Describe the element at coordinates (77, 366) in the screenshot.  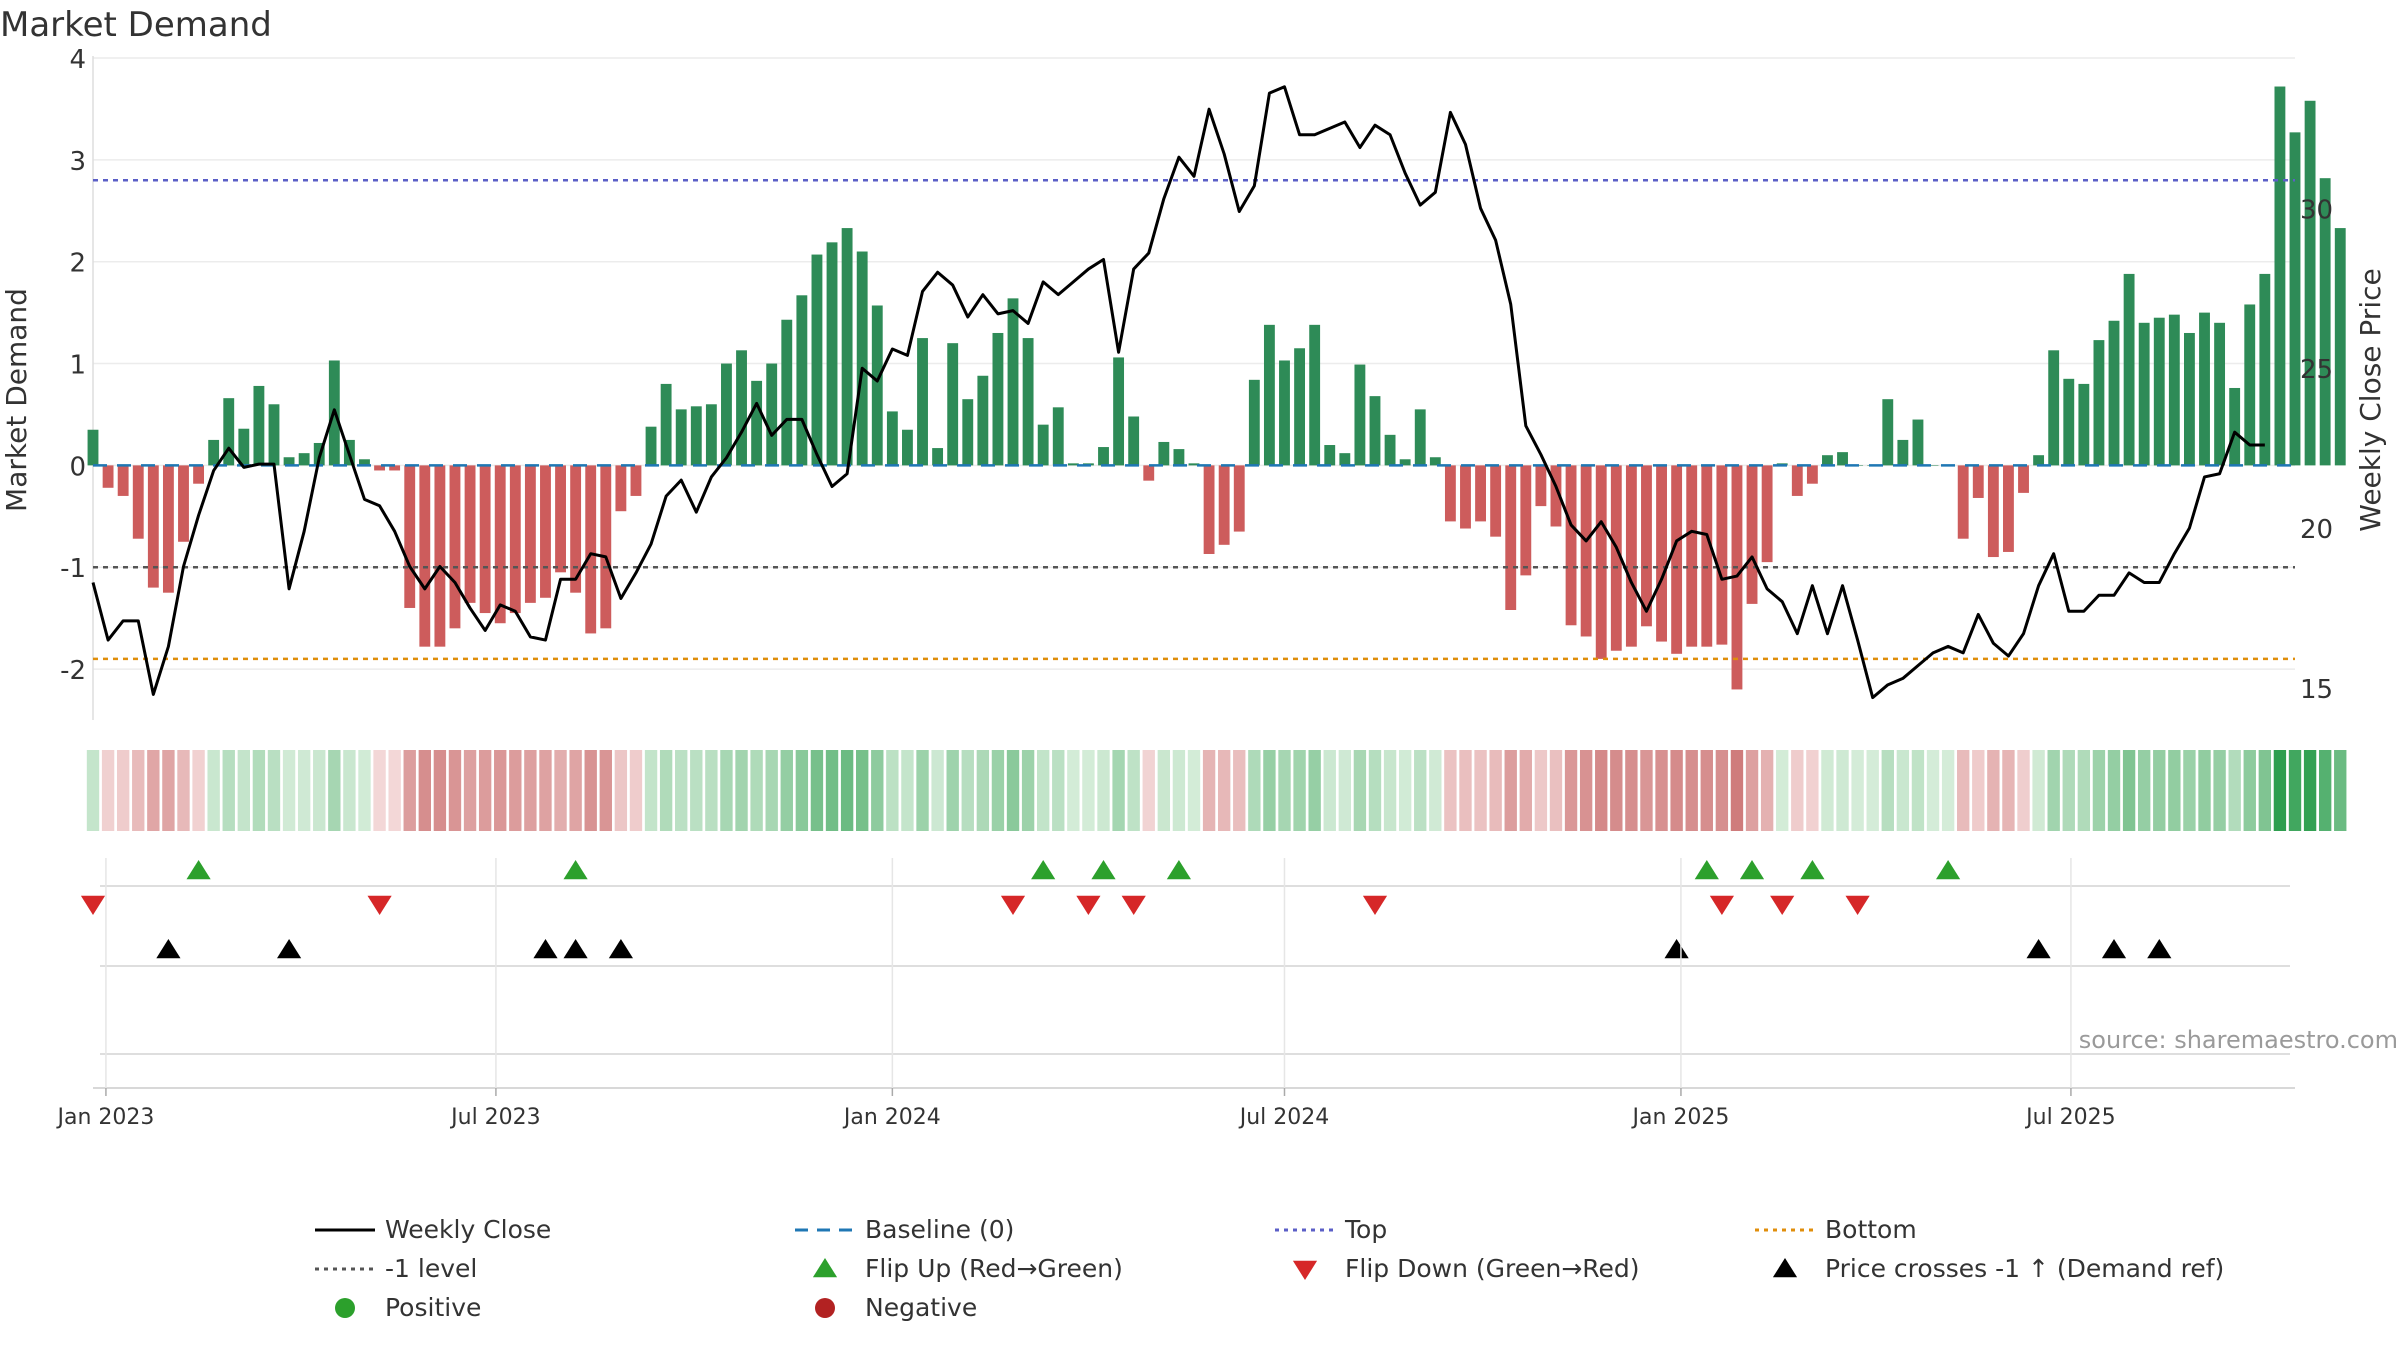
I see `y-tick-label: 1` at that location.